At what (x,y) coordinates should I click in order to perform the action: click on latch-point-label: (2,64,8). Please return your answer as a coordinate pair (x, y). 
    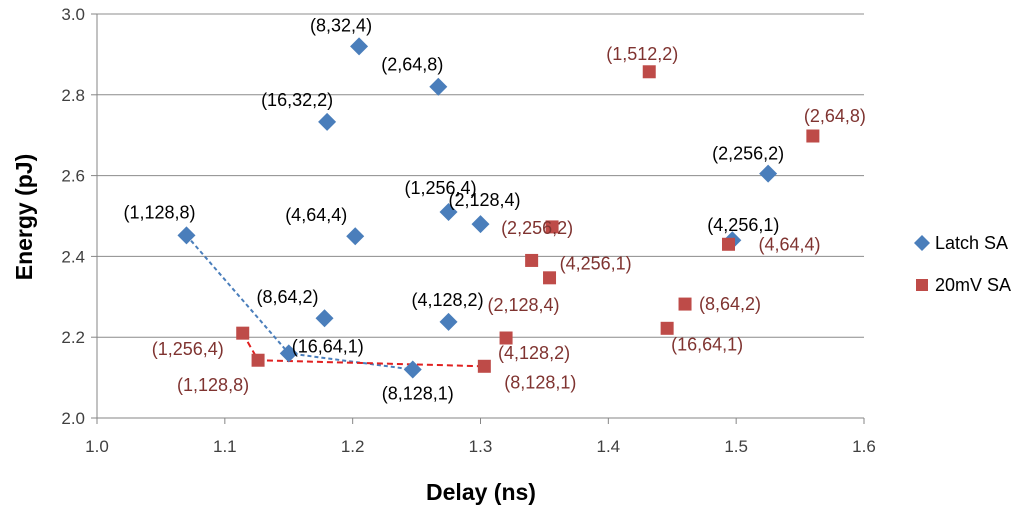
    Looking at the image, I should click on (412, 65).